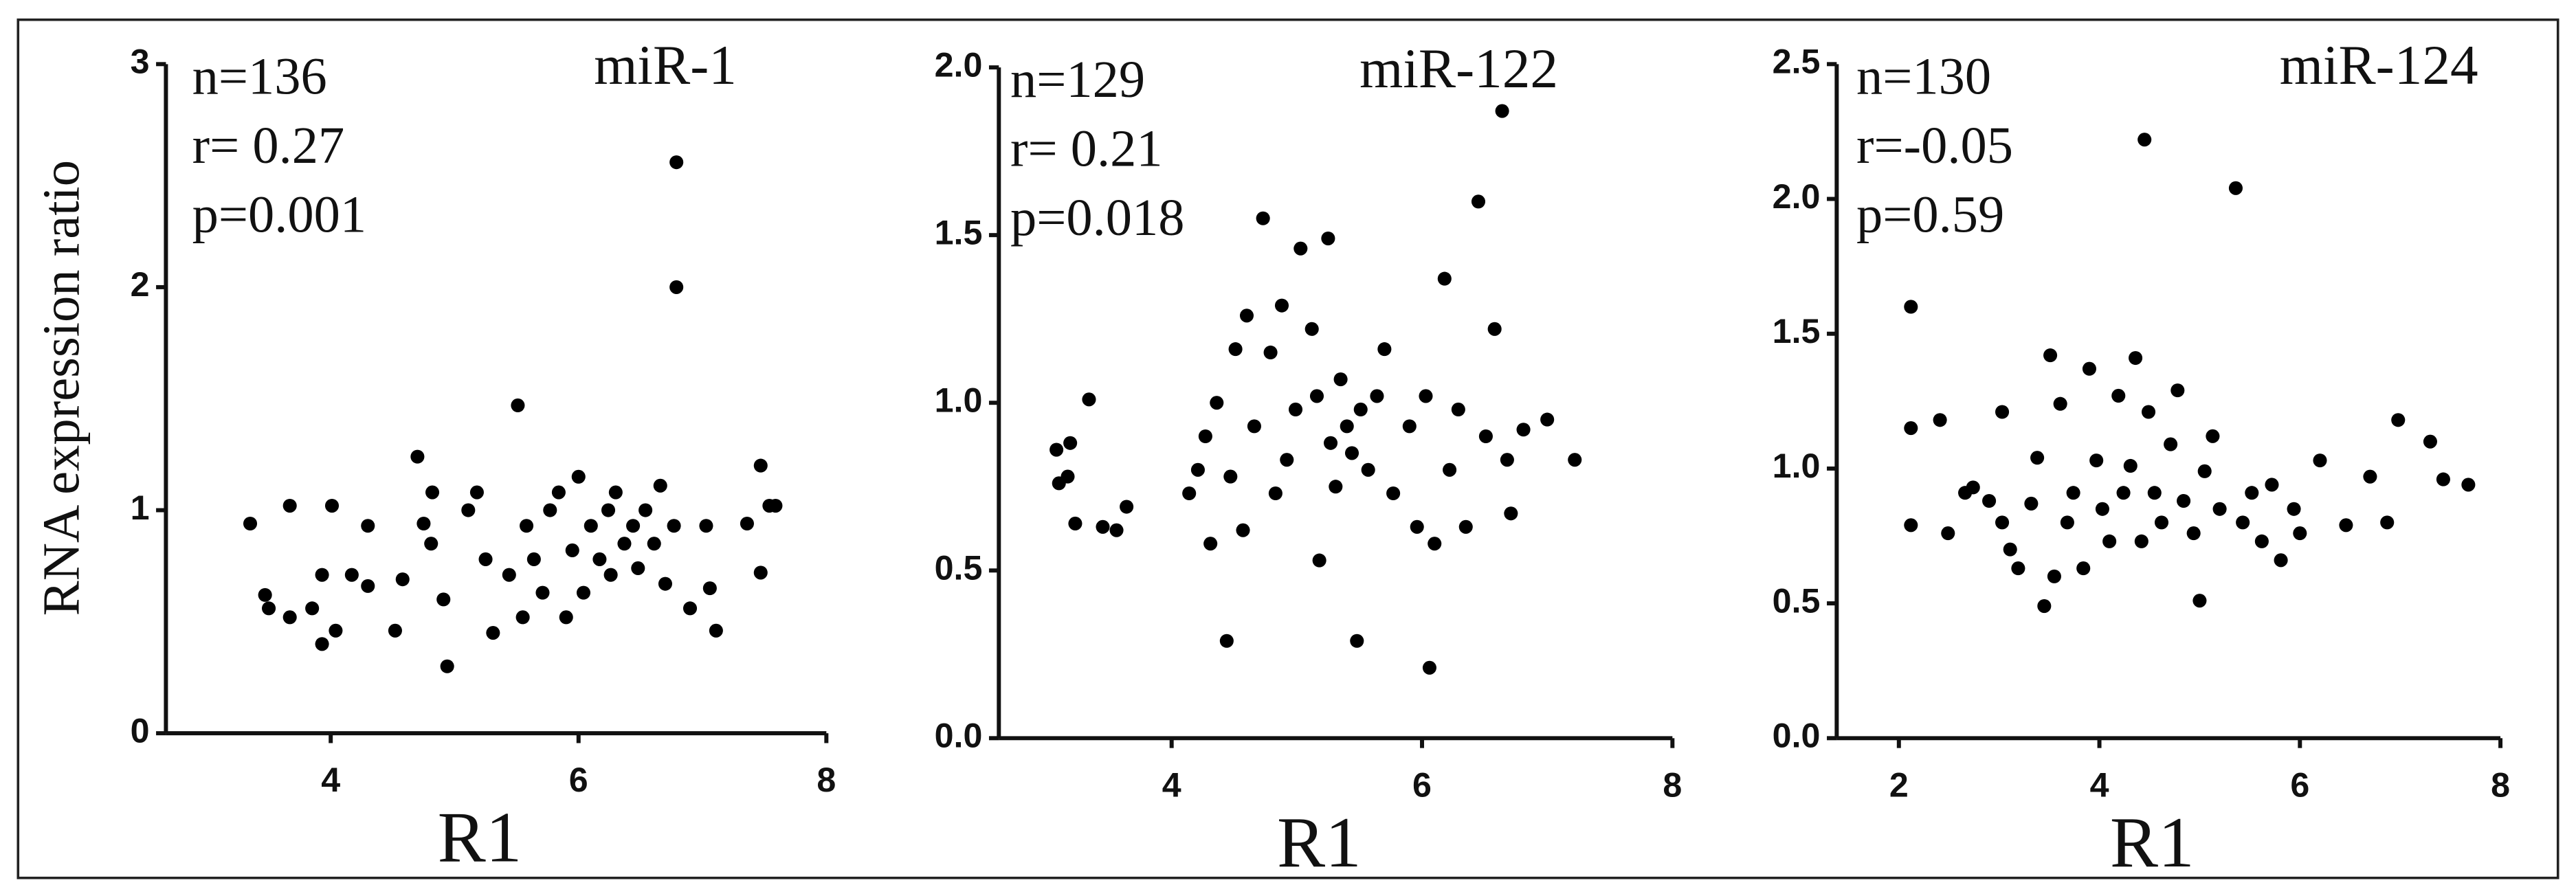 This screenshot has height=896, width=2576. Describe the element at coordinates (1086, 149) in the screenshot. I see `annotation: r= 0.21` at that location.